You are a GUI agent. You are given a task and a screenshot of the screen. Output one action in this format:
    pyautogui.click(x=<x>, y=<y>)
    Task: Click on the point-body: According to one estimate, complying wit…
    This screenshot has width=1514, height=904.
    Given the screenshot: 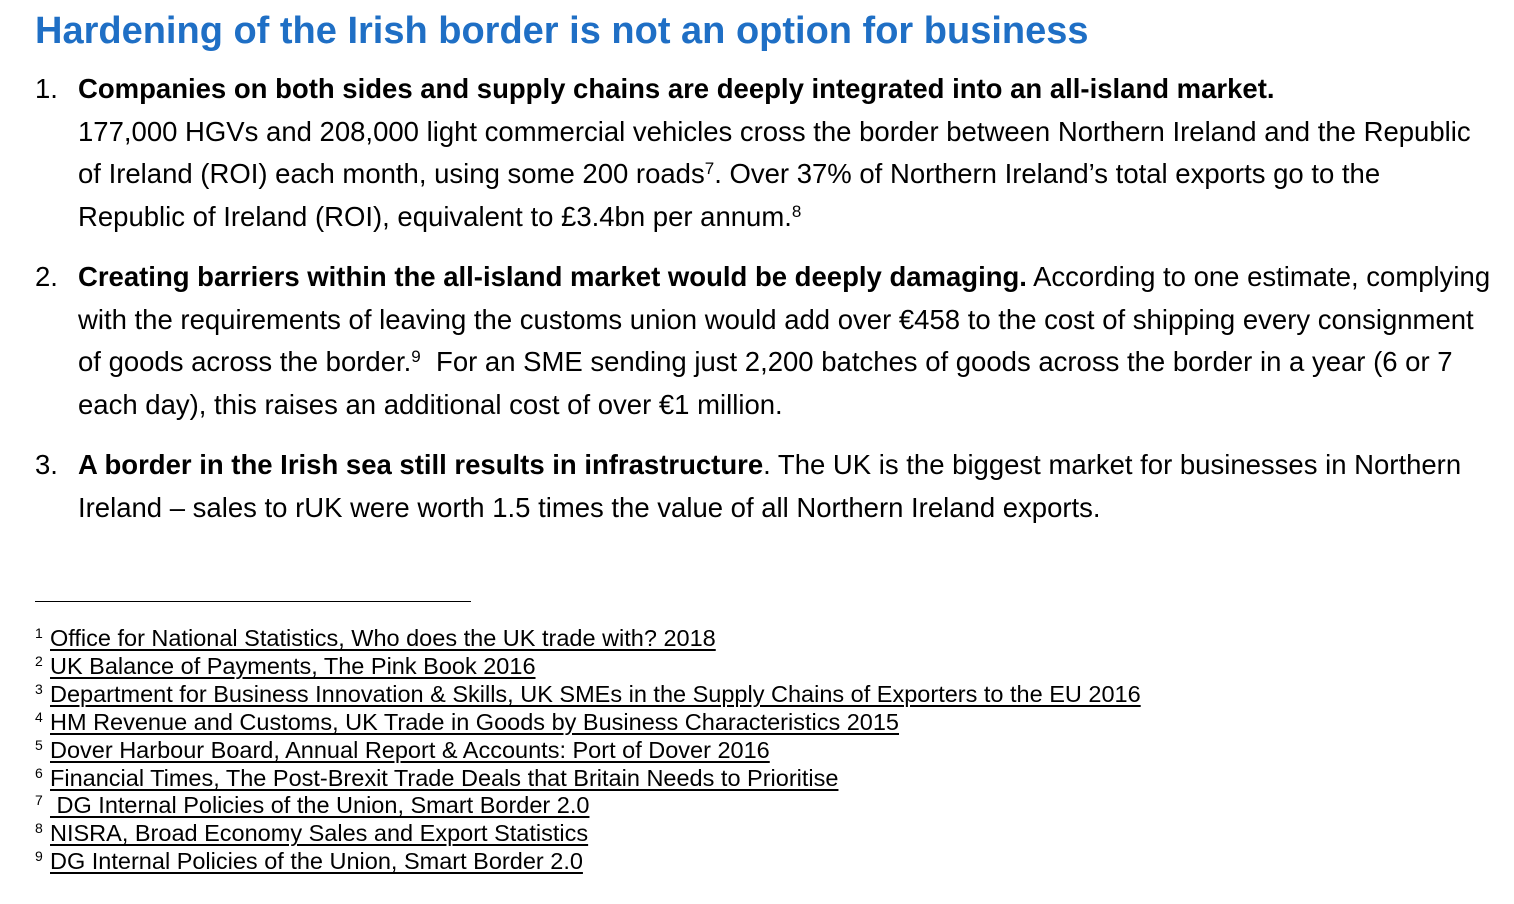 What is the action you would take?
    pyautogui.click(x=784, y=319)
    